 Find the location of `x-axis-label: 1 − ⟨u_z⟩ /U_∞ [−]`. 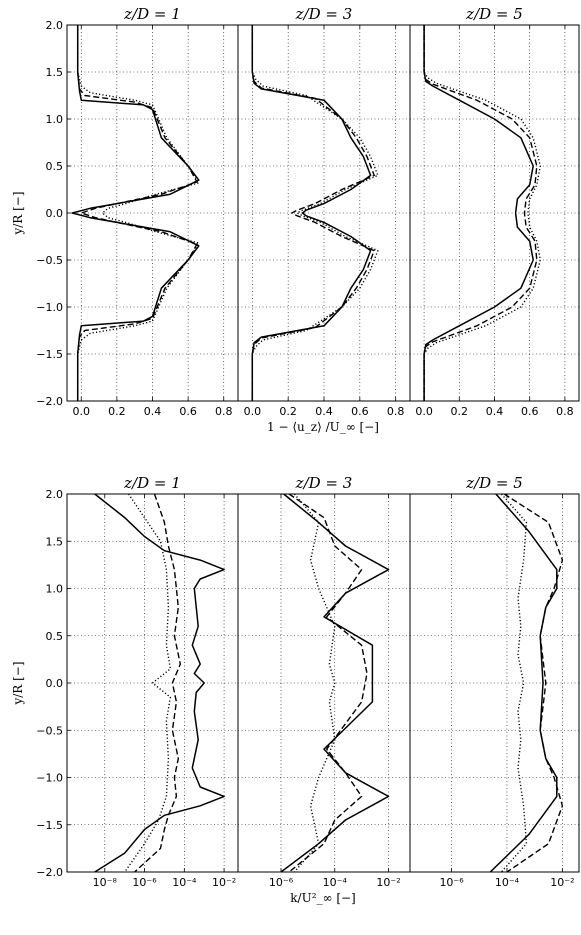

x-axis-label: 1 − ⟨u_z⟩ /U_∞ [−] is located at coordinates (323, 427).